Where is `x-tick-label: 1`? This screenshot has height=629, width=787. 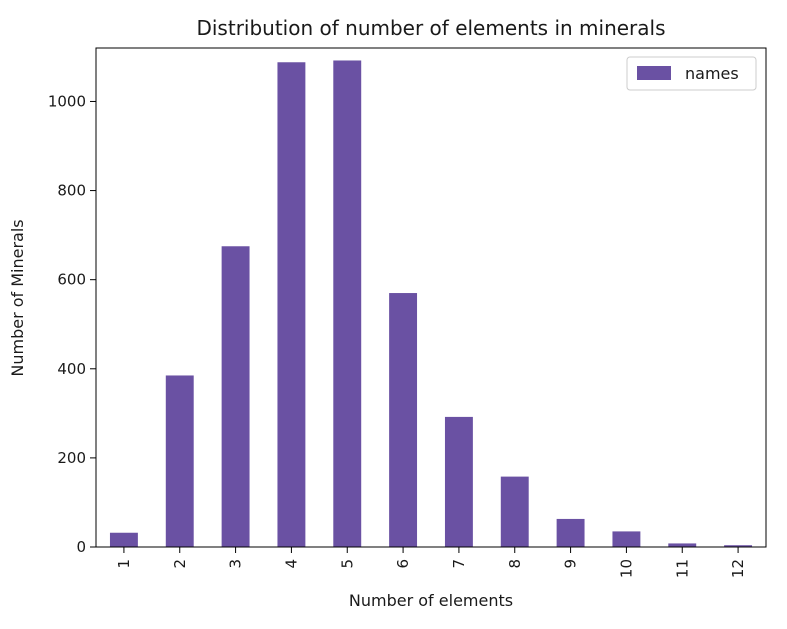 x-tick-label: 1 is located at coordinates (124, 564).